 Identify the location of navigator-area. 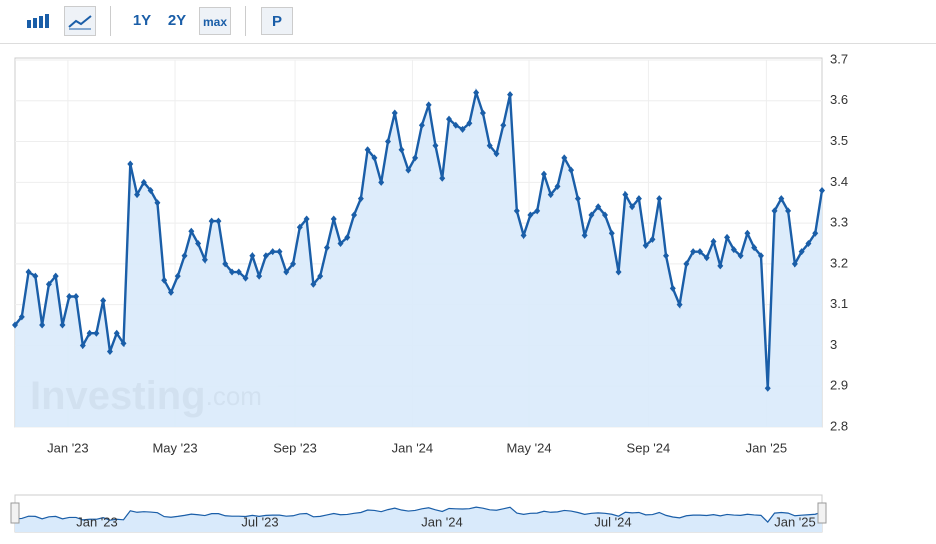
(418, 519).